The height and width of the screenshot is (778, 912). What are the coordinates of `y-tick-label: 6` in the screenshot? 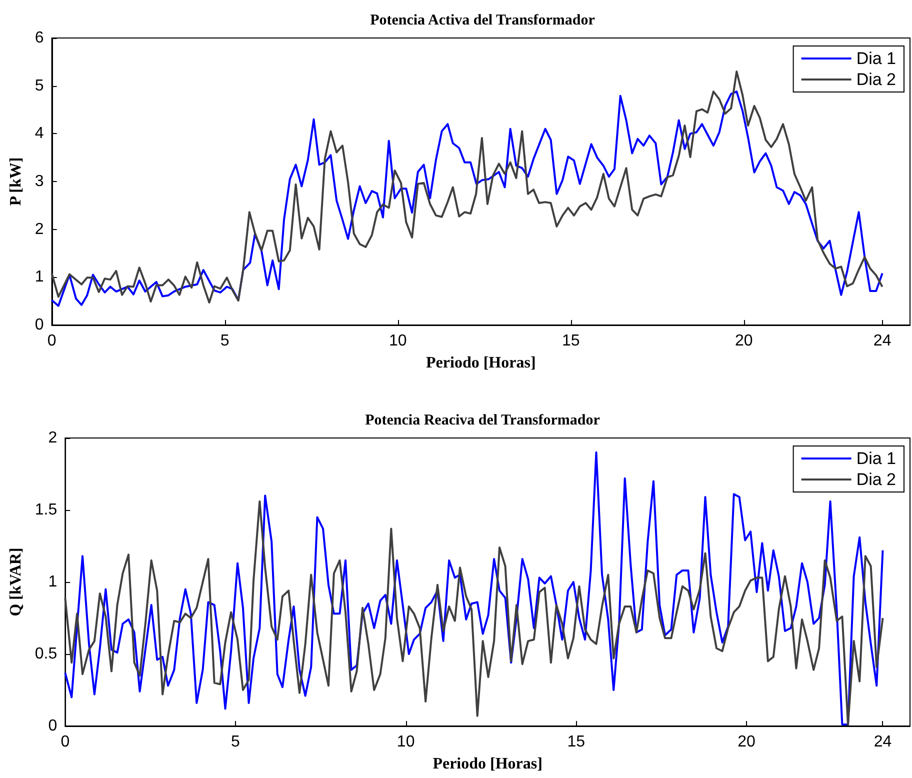 It's located at (39, 38).